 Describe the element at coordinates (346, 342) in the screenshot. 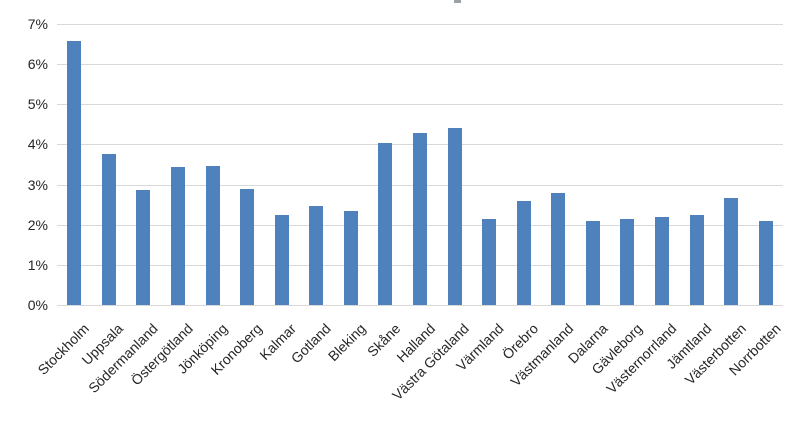

I see `x-axis-tick-label: Bleking` at that location.